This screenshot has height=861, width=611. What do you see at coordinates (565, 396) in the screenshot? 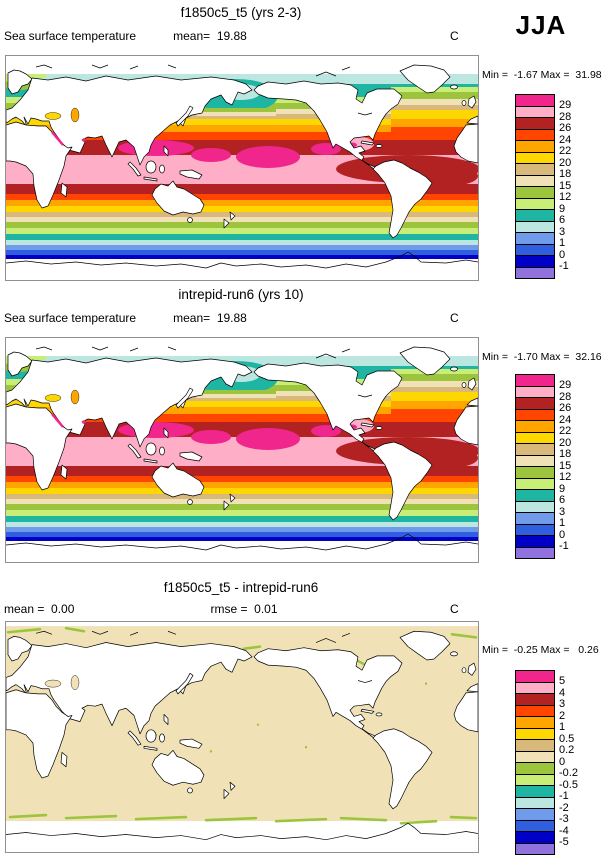
I see `colorbar-tick-label: 28` at bounding box center [565, 396].